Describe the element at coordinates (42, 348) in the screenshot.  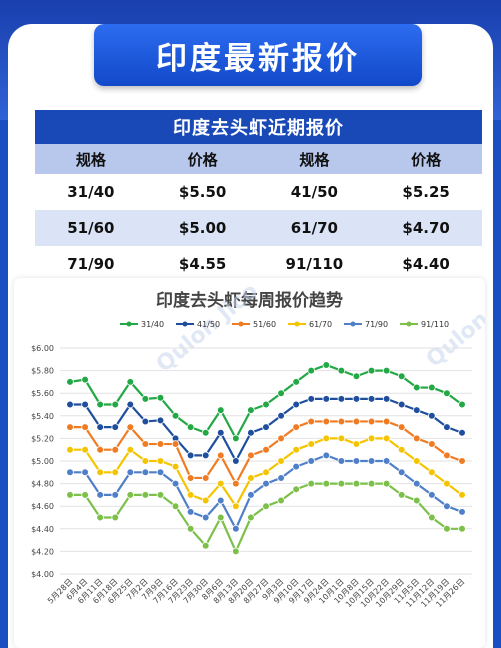
I see `y-tick-label: $6.00` at that location.